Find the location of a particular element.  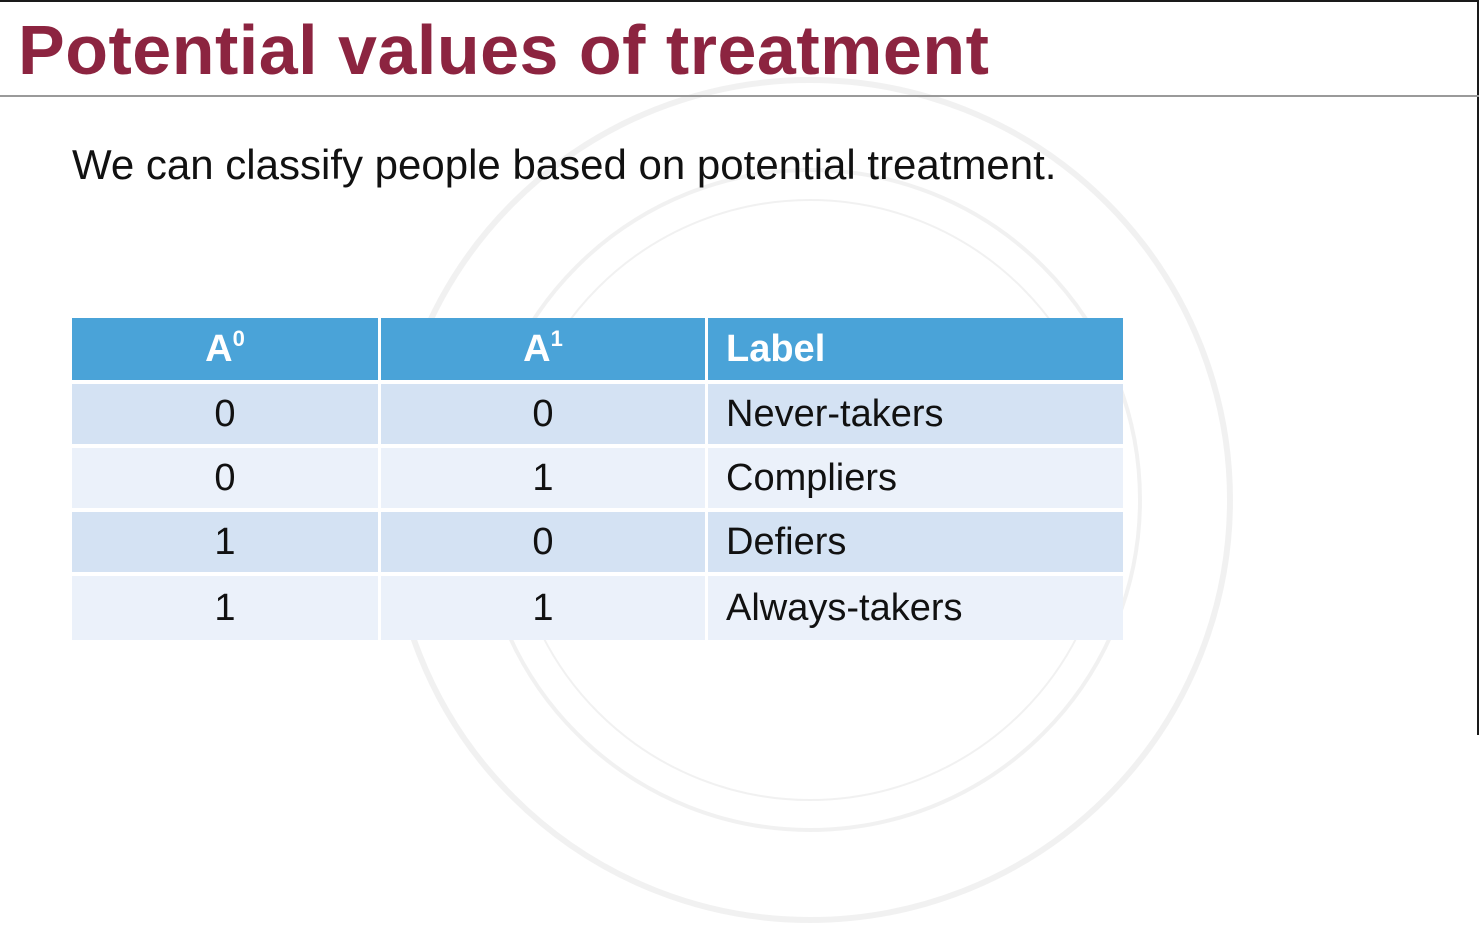

cell-label: Defiers is located at coordinates (915, 544).